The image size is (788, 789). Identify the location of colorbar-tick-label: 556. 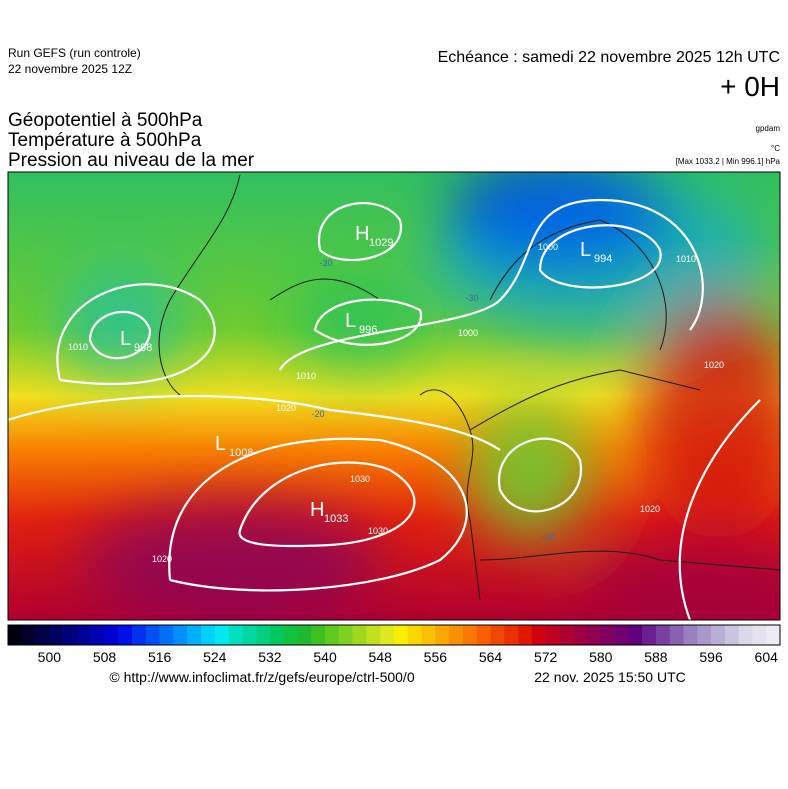
(436, 657).